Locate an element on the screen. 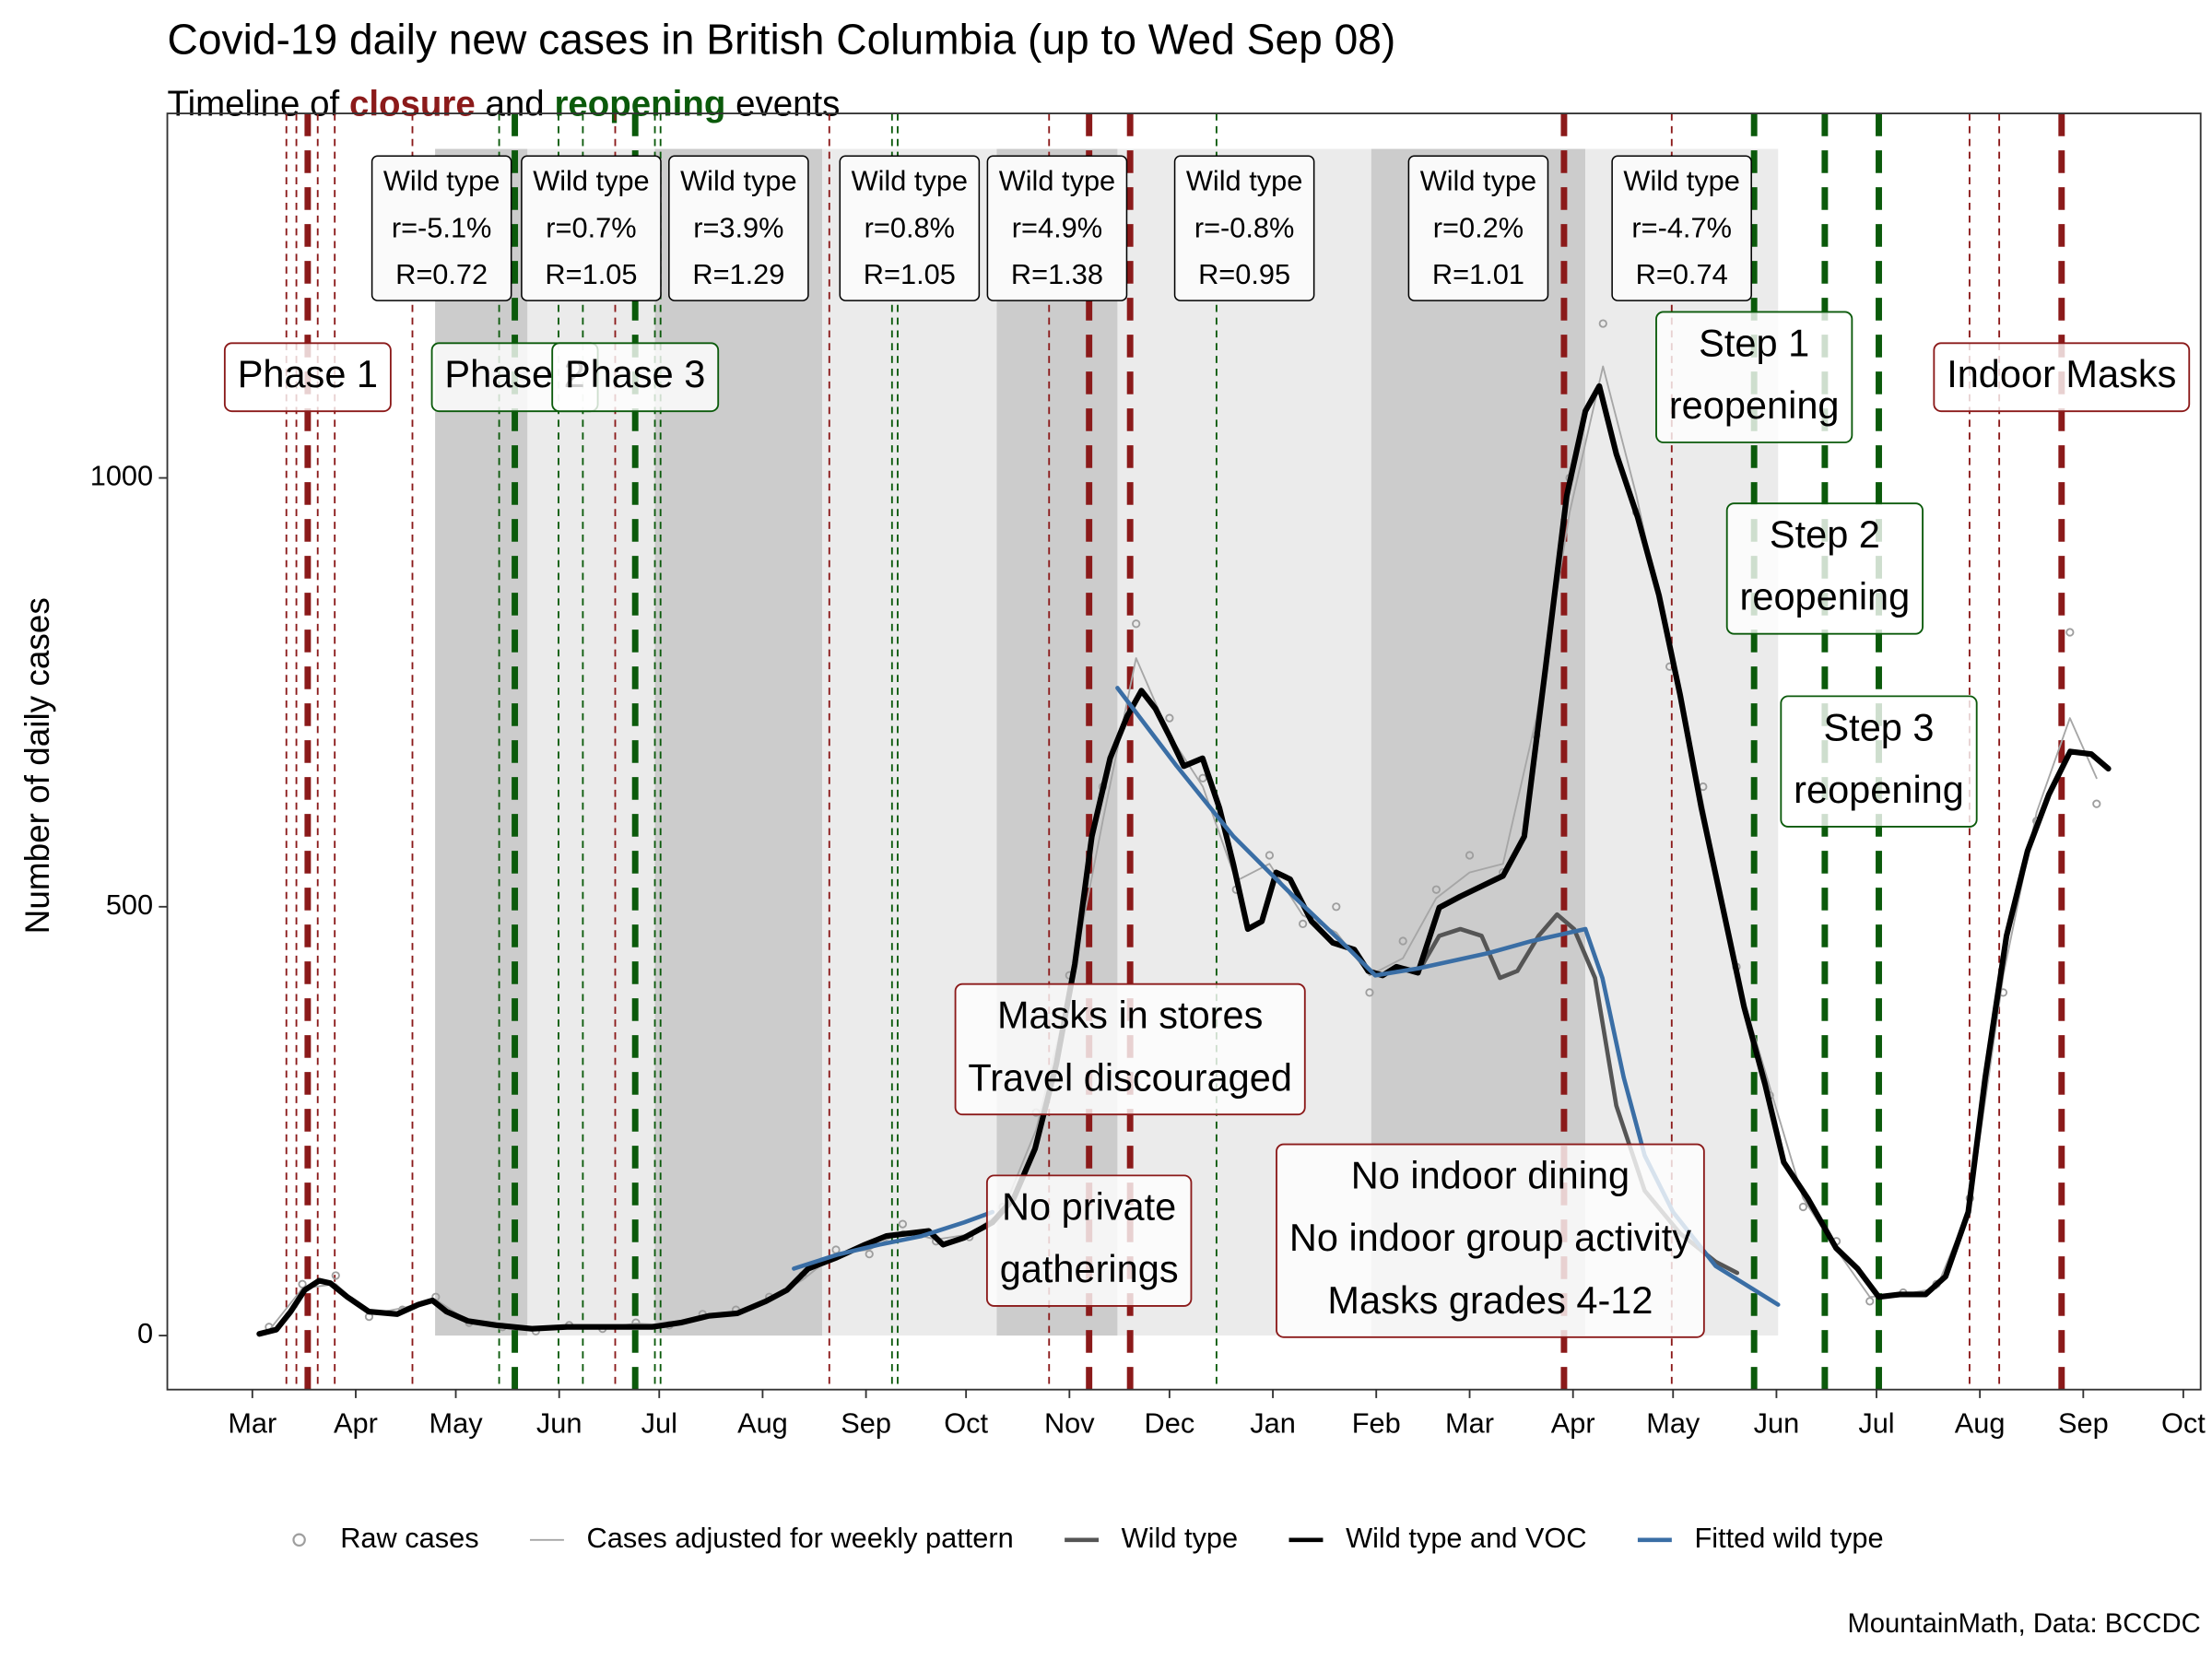  annotation-text: r=3.9% is located at coordinates (738, 227).